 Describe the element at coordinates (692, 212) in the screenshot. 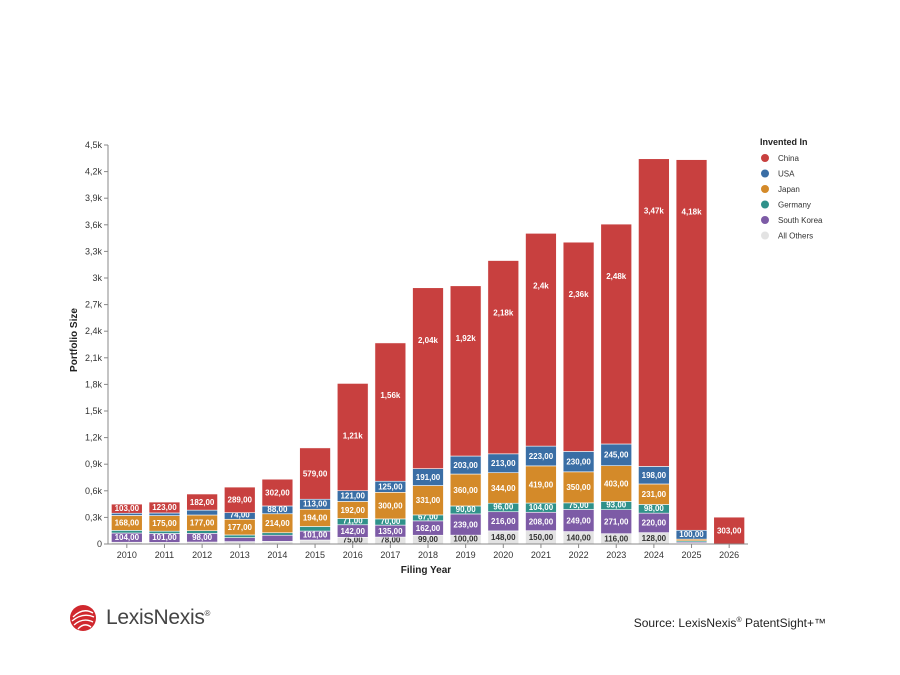

I see `data-label: 4,18k` at that location.